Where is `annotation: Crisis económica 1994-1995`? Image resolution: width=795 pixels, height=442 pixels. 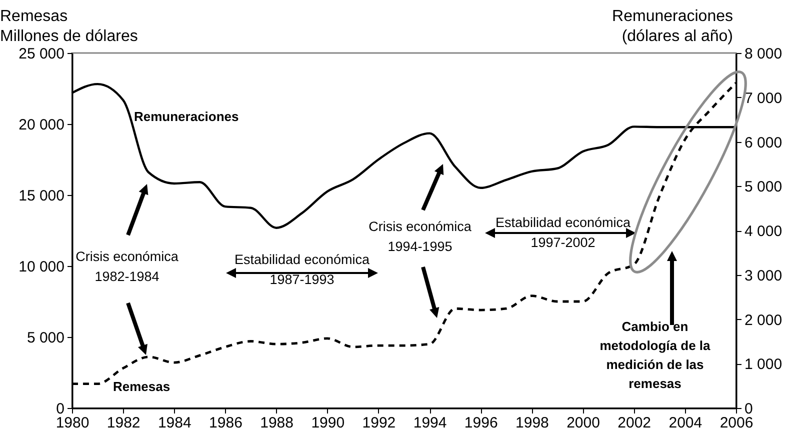 annotation: Crisis económica 1994-1995 is located at coordinates (420, 236).